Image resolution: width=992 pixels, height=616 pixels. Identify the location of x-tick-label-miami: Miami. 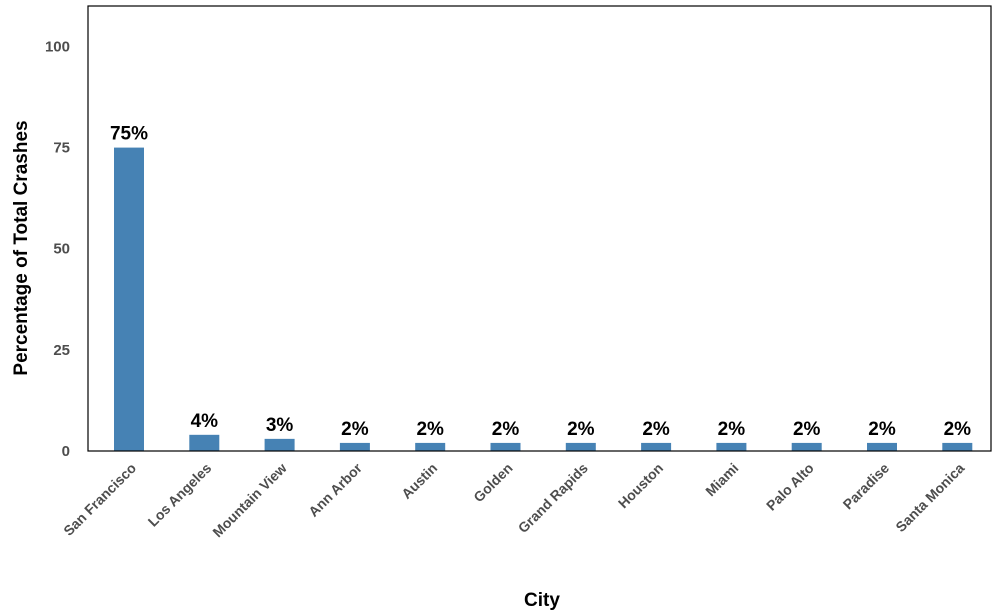
(721, 479).